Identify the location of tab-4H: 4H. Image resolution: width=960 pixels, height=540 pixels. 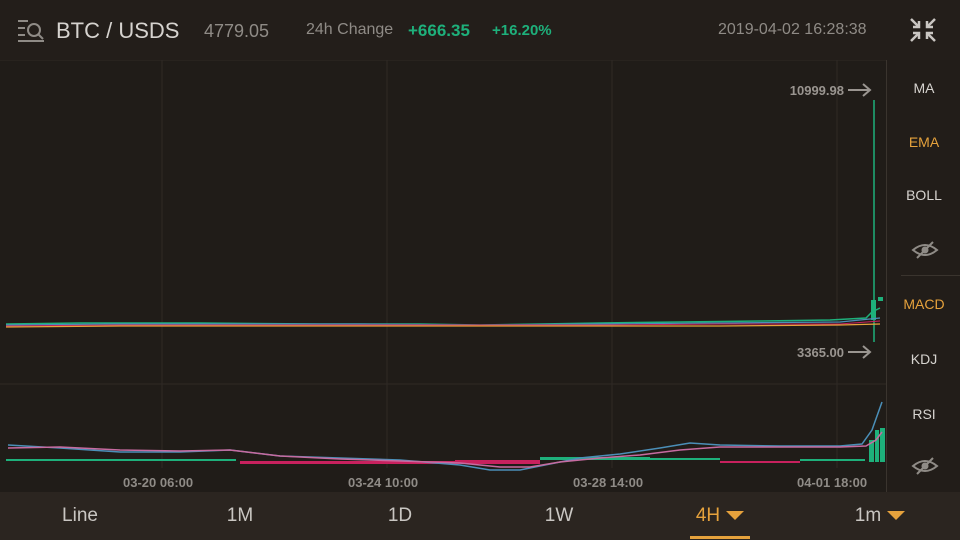
(720, 516).